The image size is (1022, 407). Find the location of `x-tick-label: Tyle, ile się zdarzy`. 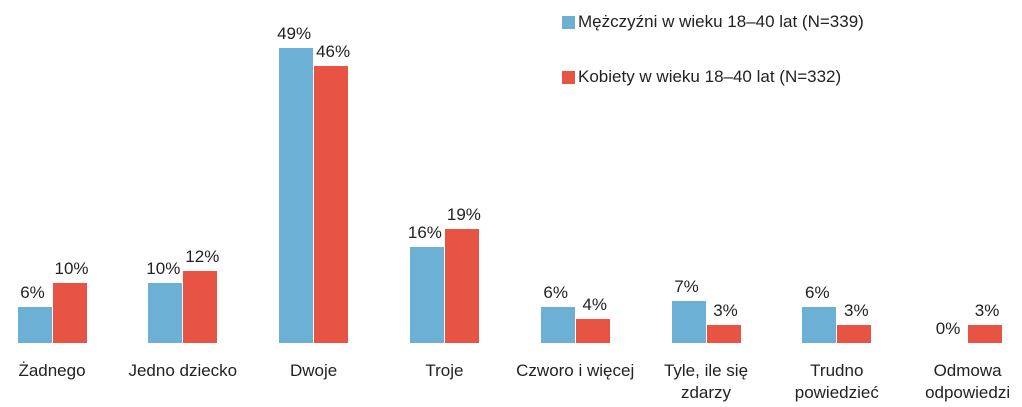

x-tick-label: Tyle, ile się zdarzy is located at coordinates (706, 381).